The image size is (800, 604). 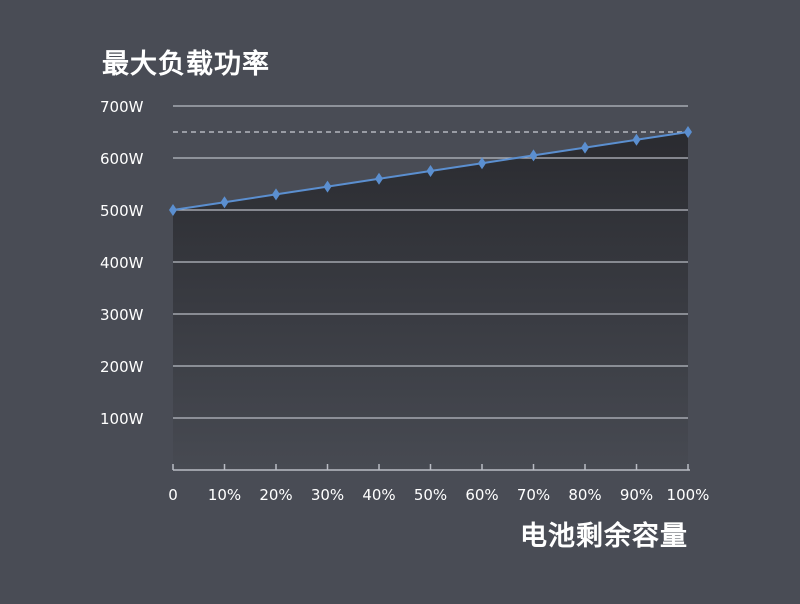 I want to click on x-tick-label: 50%, so click(x=430, y=495).